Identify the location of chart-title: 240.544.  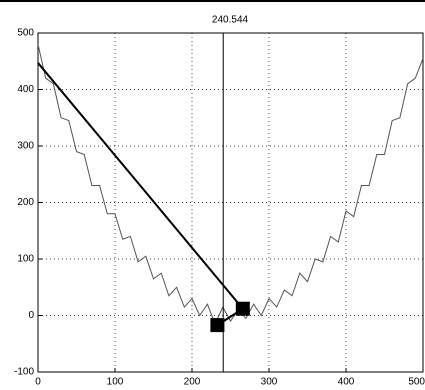
(230, 20).